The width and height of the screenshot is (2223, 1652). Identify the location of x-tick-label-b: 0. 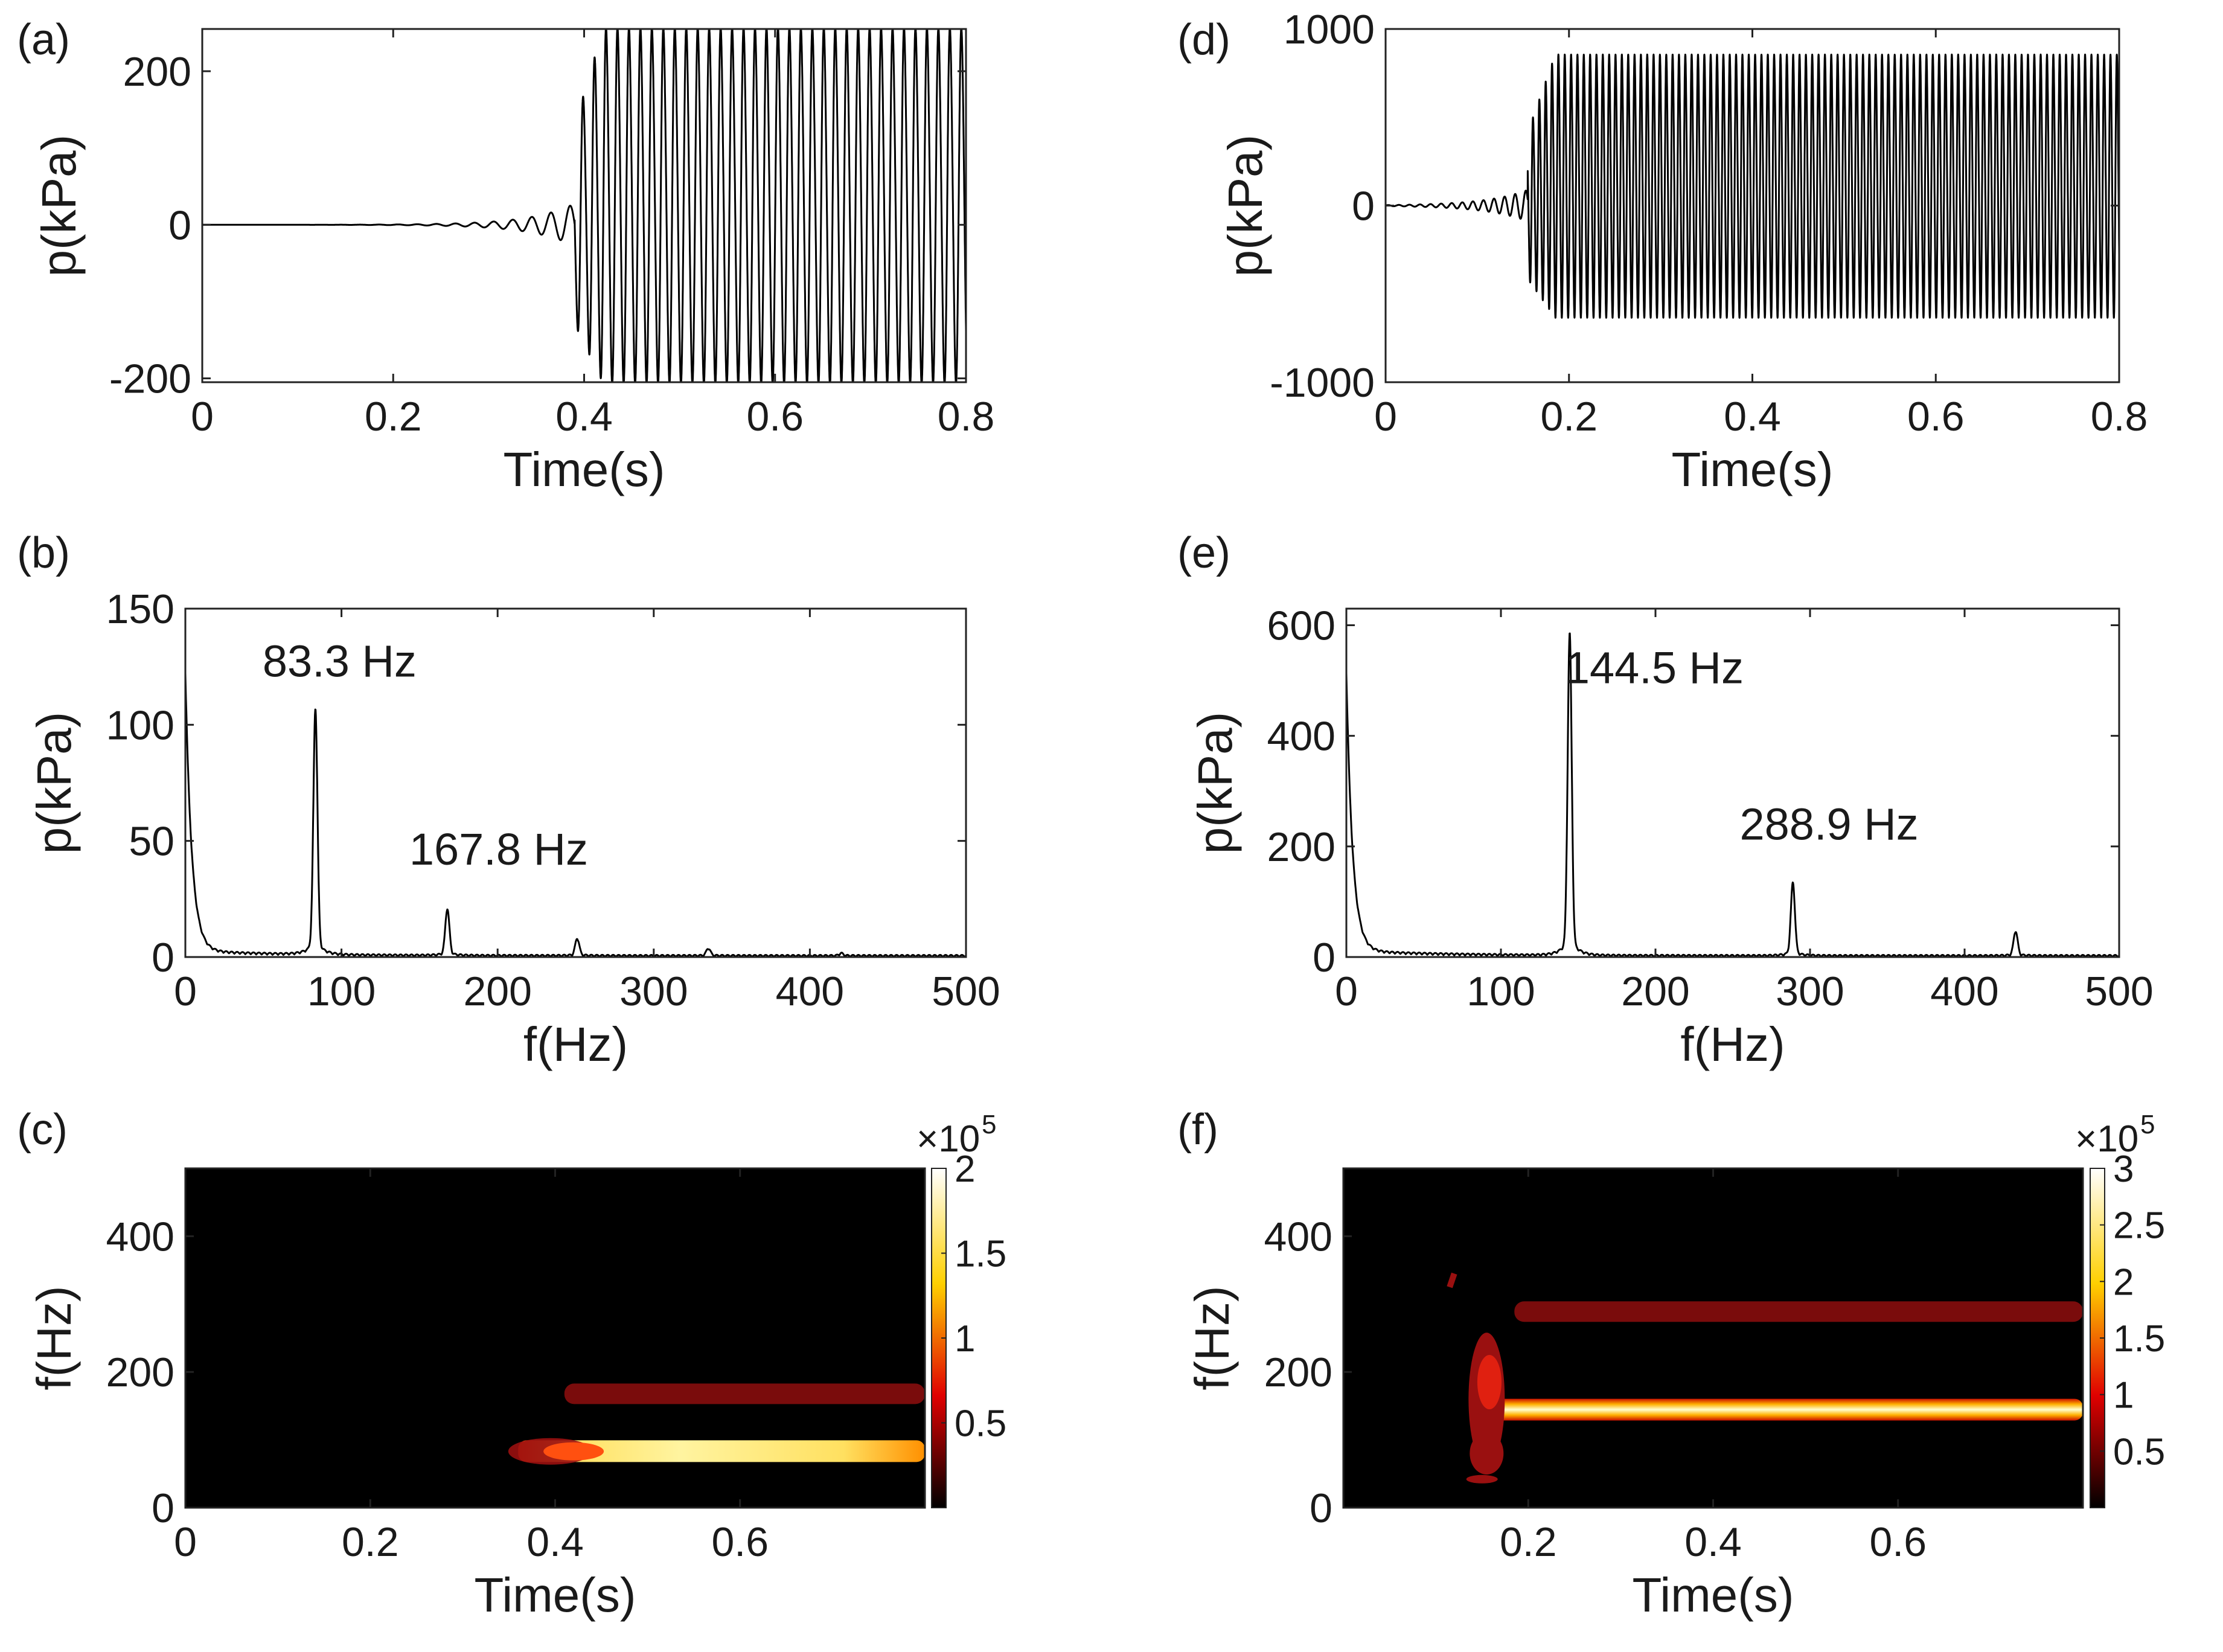
(185, 991).